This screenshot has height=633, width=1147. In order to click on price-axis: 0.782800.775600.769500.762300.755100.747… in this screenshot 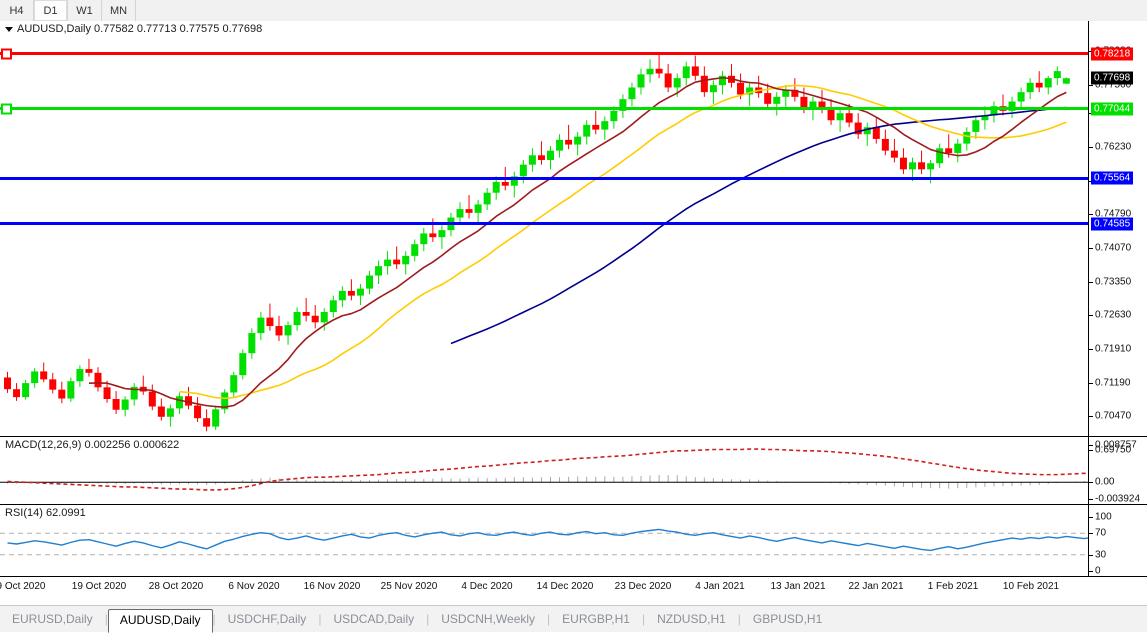, I will do `click(1117, 238)`.